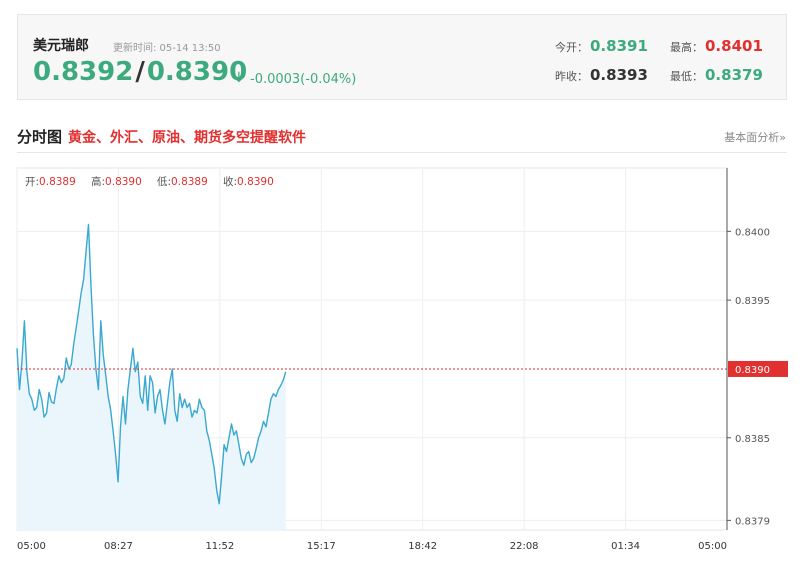 This screenshot has height=578, width=800. What do you see at coordinates (619, 46) in the screenshot?
I see `open-value: 0.8391` at bounding box center [619, 46].